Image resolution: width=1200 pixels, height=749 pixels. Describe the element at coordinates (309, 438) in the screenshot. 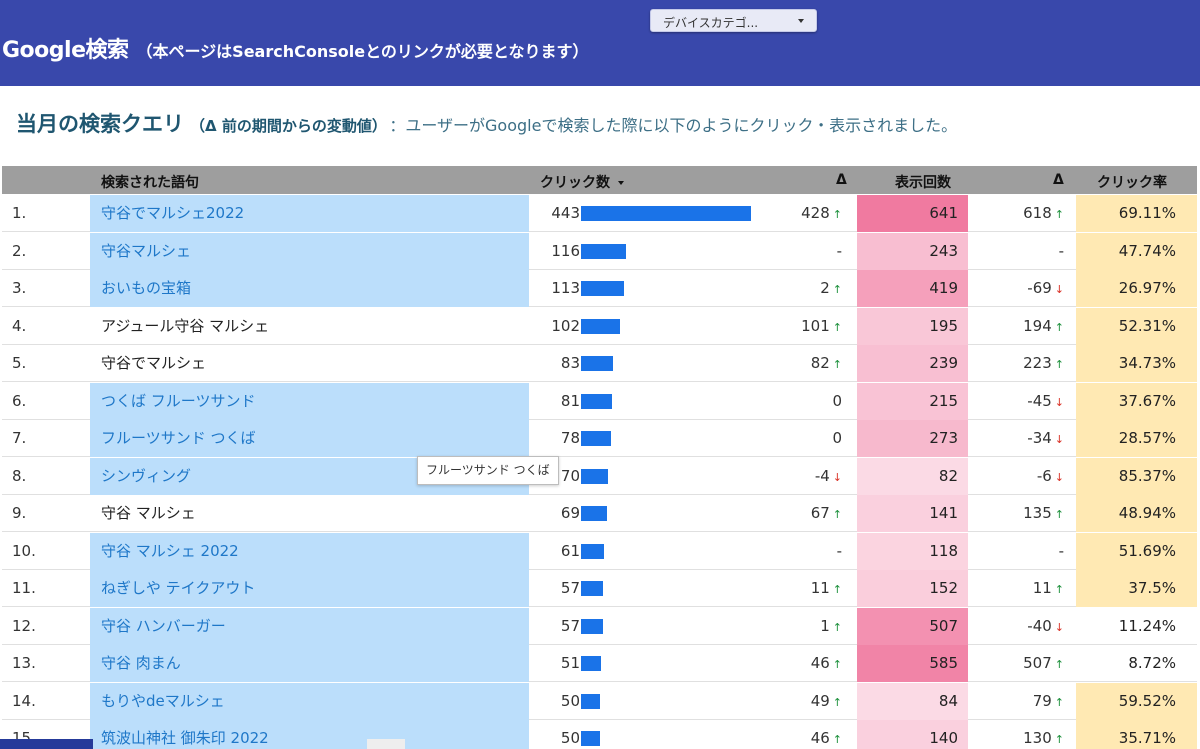

I see `query-link: フルーツサンド つくば` at that location.